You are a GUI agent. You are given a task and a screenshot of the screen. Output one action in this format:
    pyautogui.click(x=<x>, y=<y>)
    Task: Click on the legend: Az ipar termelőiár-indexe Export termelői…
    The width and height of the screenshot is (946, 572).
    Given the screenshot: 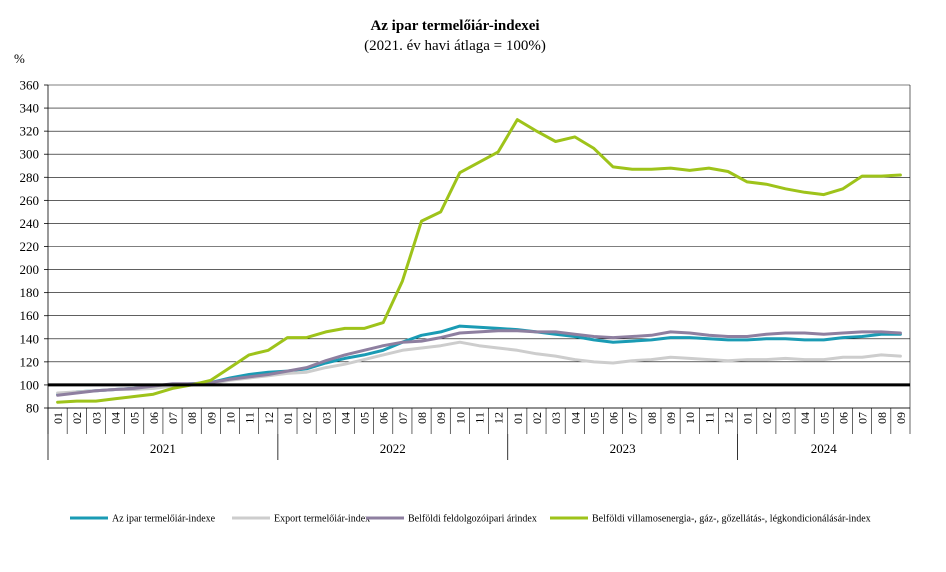 What is the action you would take?
    pyautogui.click(x=470, y=519)
    